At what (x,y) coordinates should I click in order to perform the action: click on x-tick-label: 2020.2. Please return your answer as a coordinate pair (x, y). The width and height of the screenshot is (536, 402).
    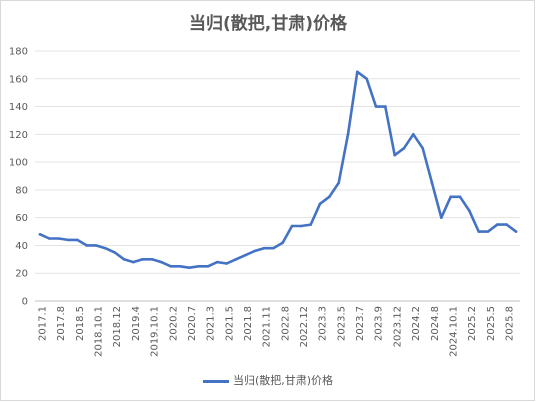
    Looking at the image, I should click on (173, 323).